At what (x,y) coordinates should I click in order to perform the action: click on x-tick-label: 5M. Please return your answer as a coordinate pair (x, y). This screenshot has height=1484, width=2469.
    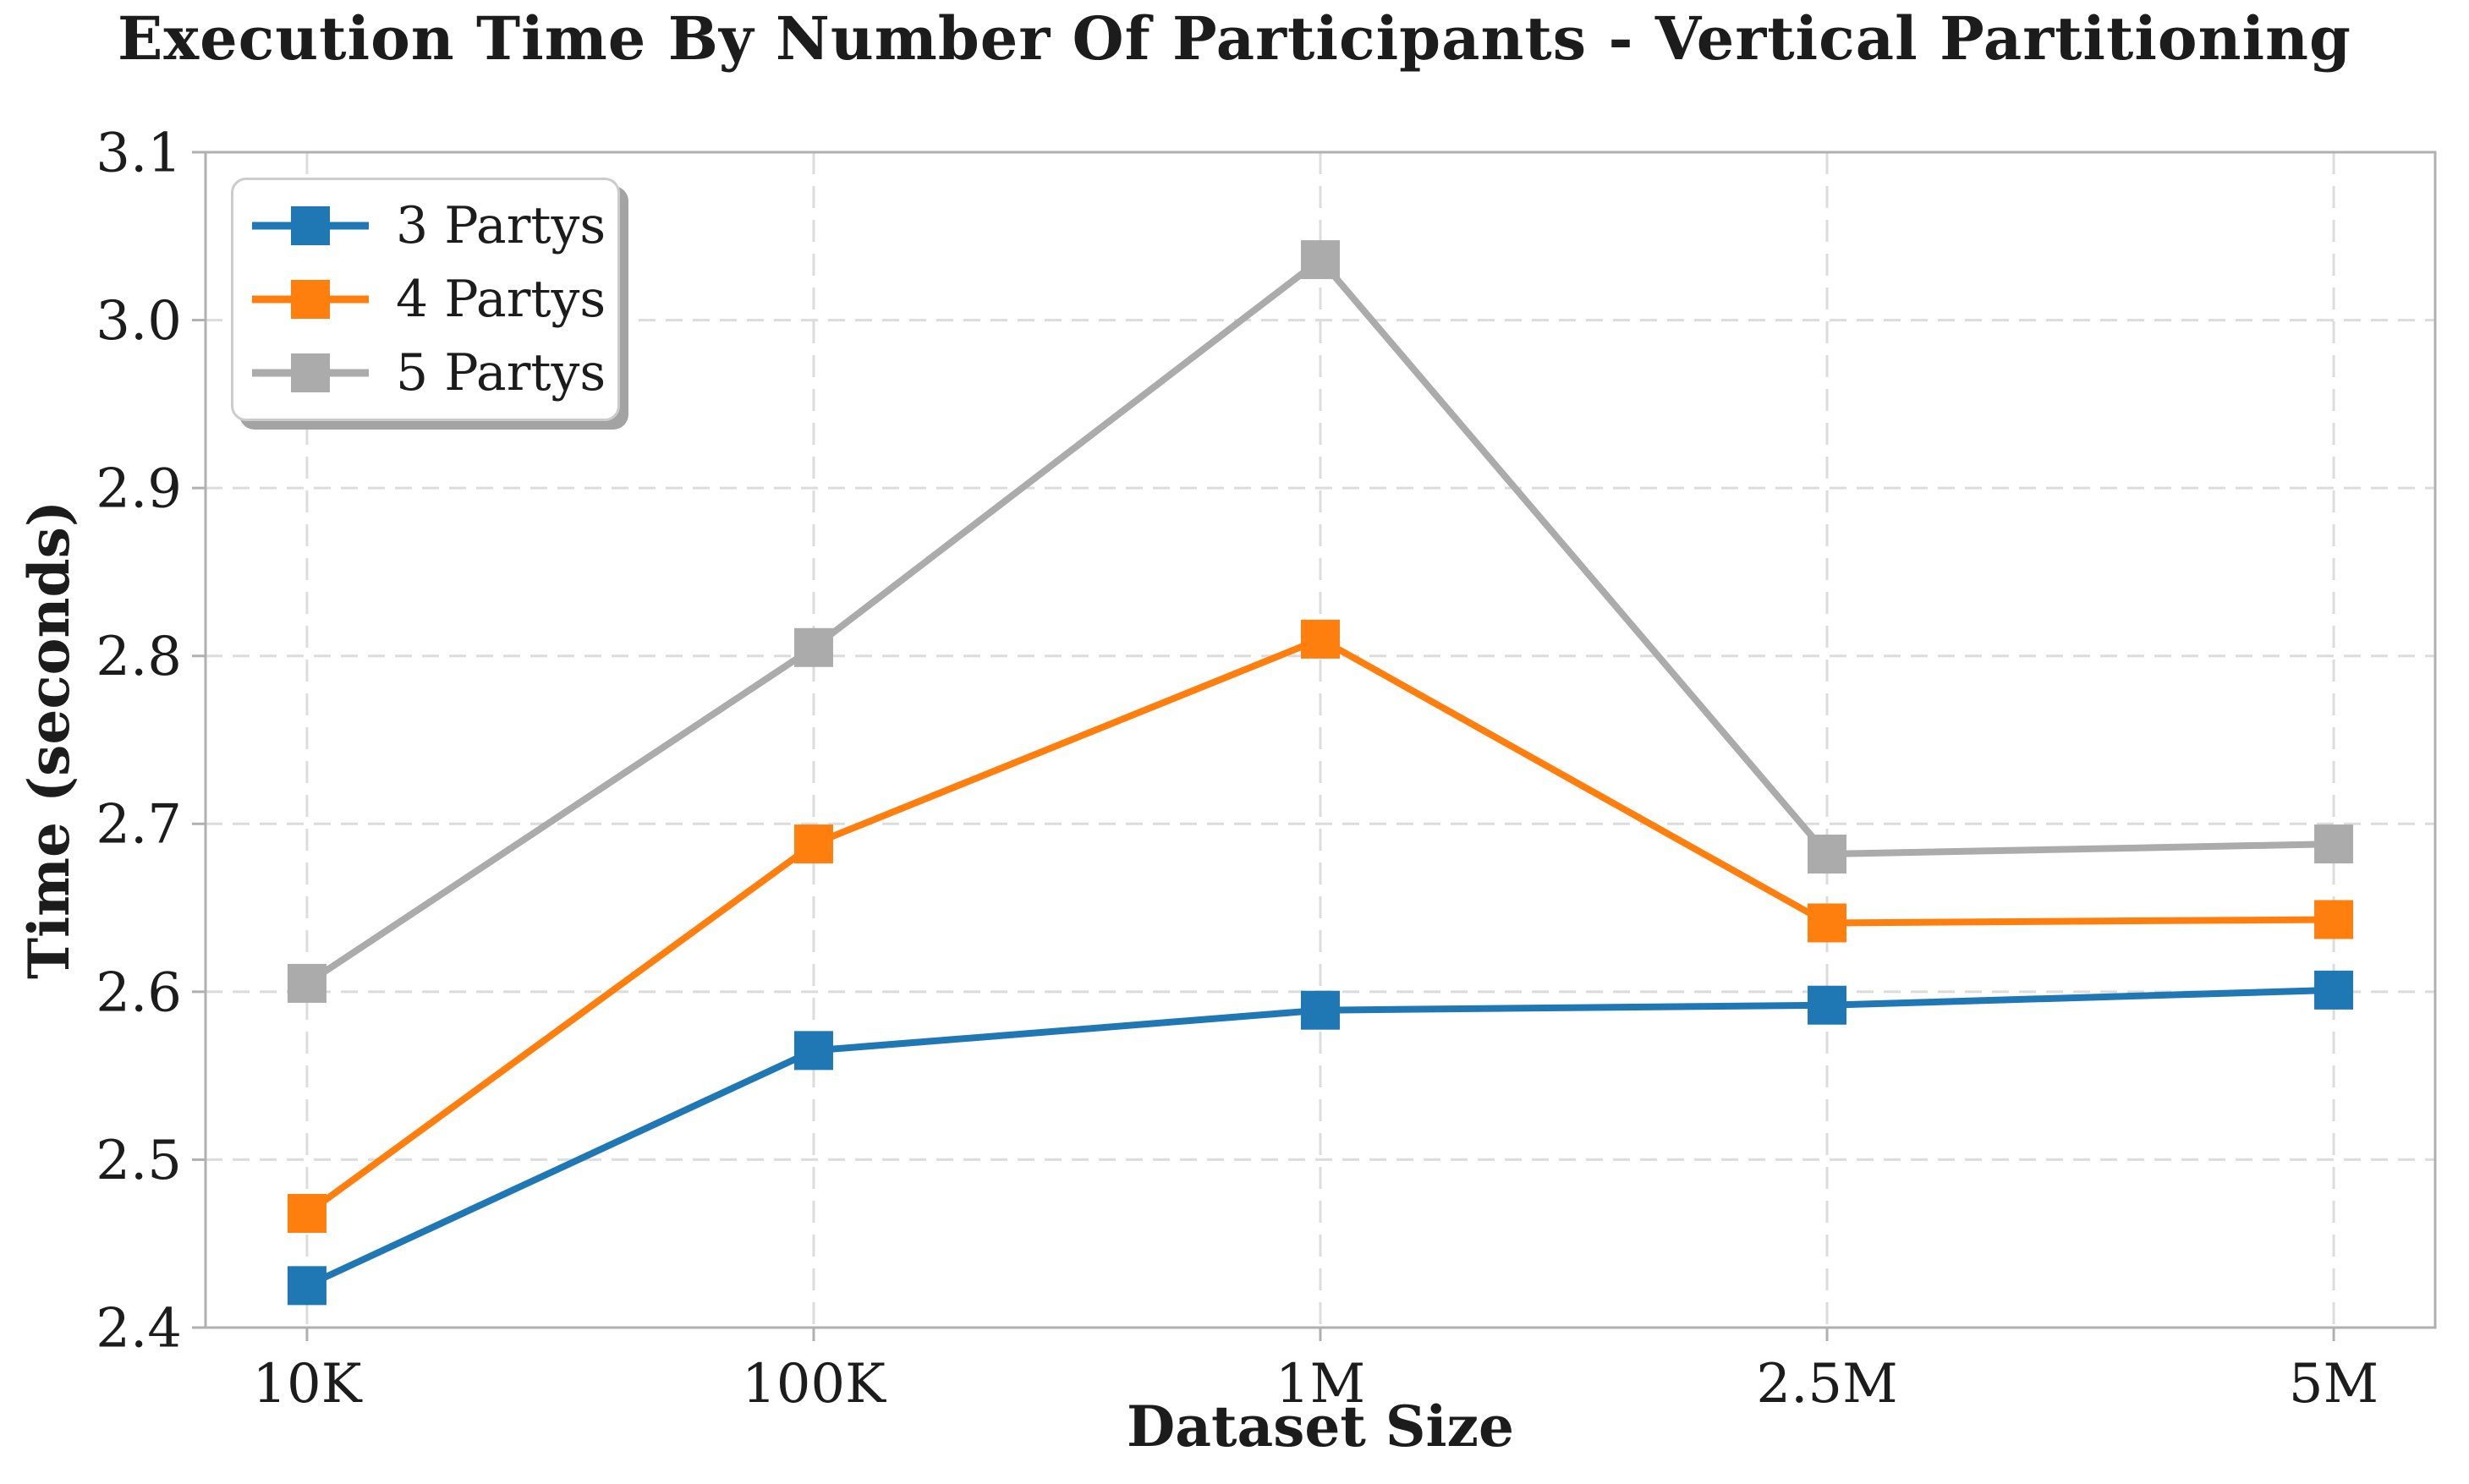
    Looking at the image, I should click on (2333, 1384).